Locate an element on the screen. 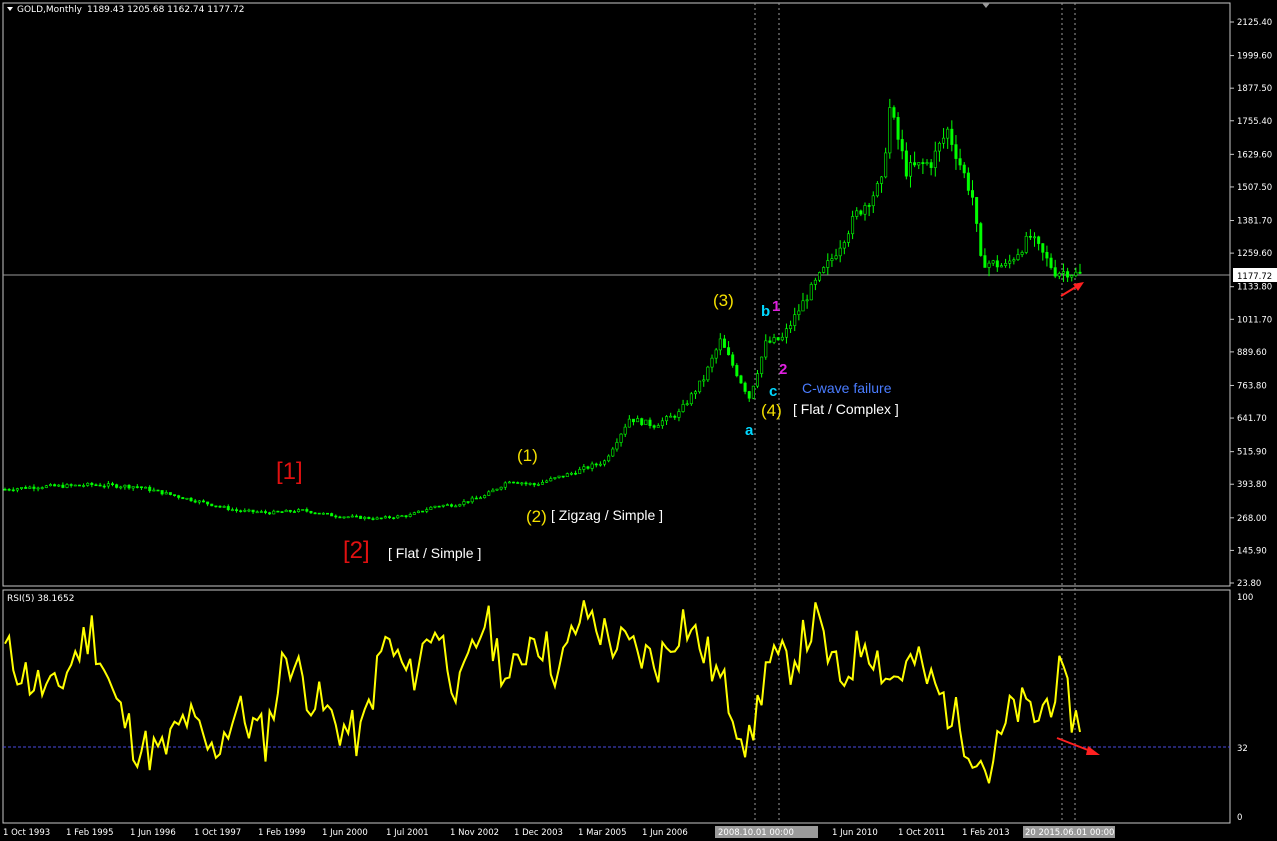  price-axis-label: 1629.60 is located at coordinates (1254, 155).